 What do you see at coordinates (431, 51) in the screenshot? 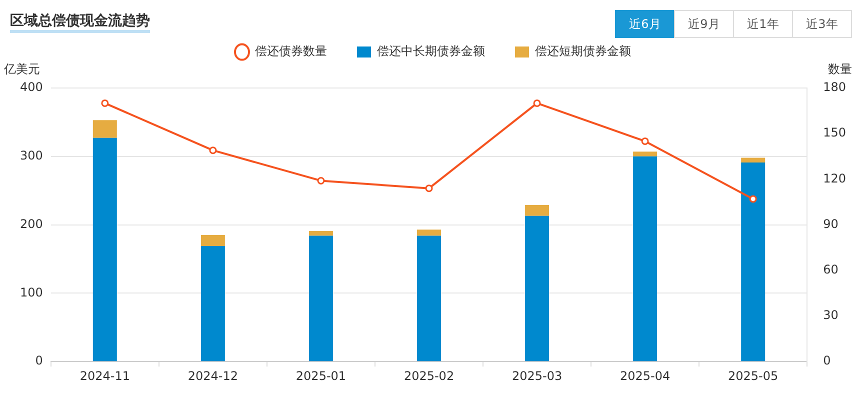
I see `legend-label: 偿还中长期债券金额` at bounding box center [431, 51].